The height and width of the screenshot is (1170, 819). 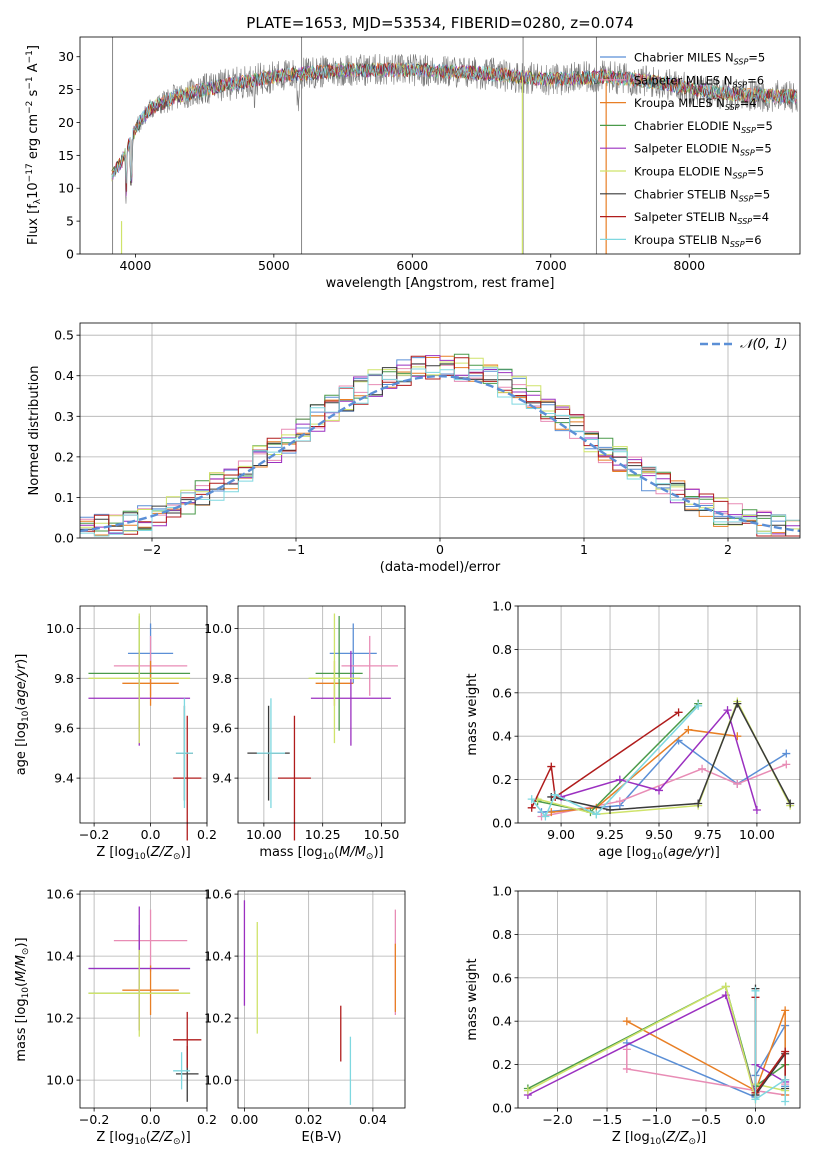 I want to click on x-axis-label: mass [log10(M/M⊙)], so click(x=321, y=853).